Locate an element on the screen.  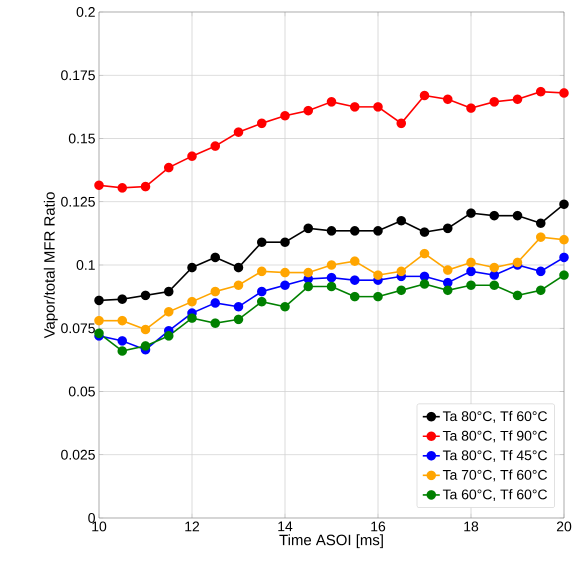
x-tick-label: 10 is located at coordinates (99, 527).